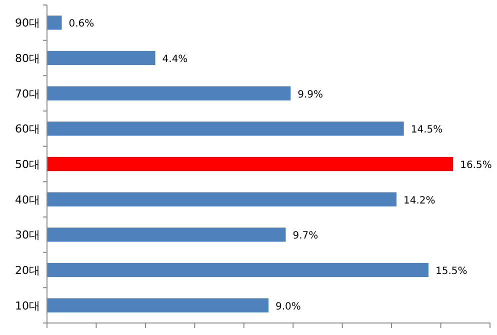 Image resolution: width=497 pixels, height=335 pixels. What do you see at coordinates (27, 270) in the screenshot?
I see `y-tick-label: 20대` at bounding box center [27, 270].